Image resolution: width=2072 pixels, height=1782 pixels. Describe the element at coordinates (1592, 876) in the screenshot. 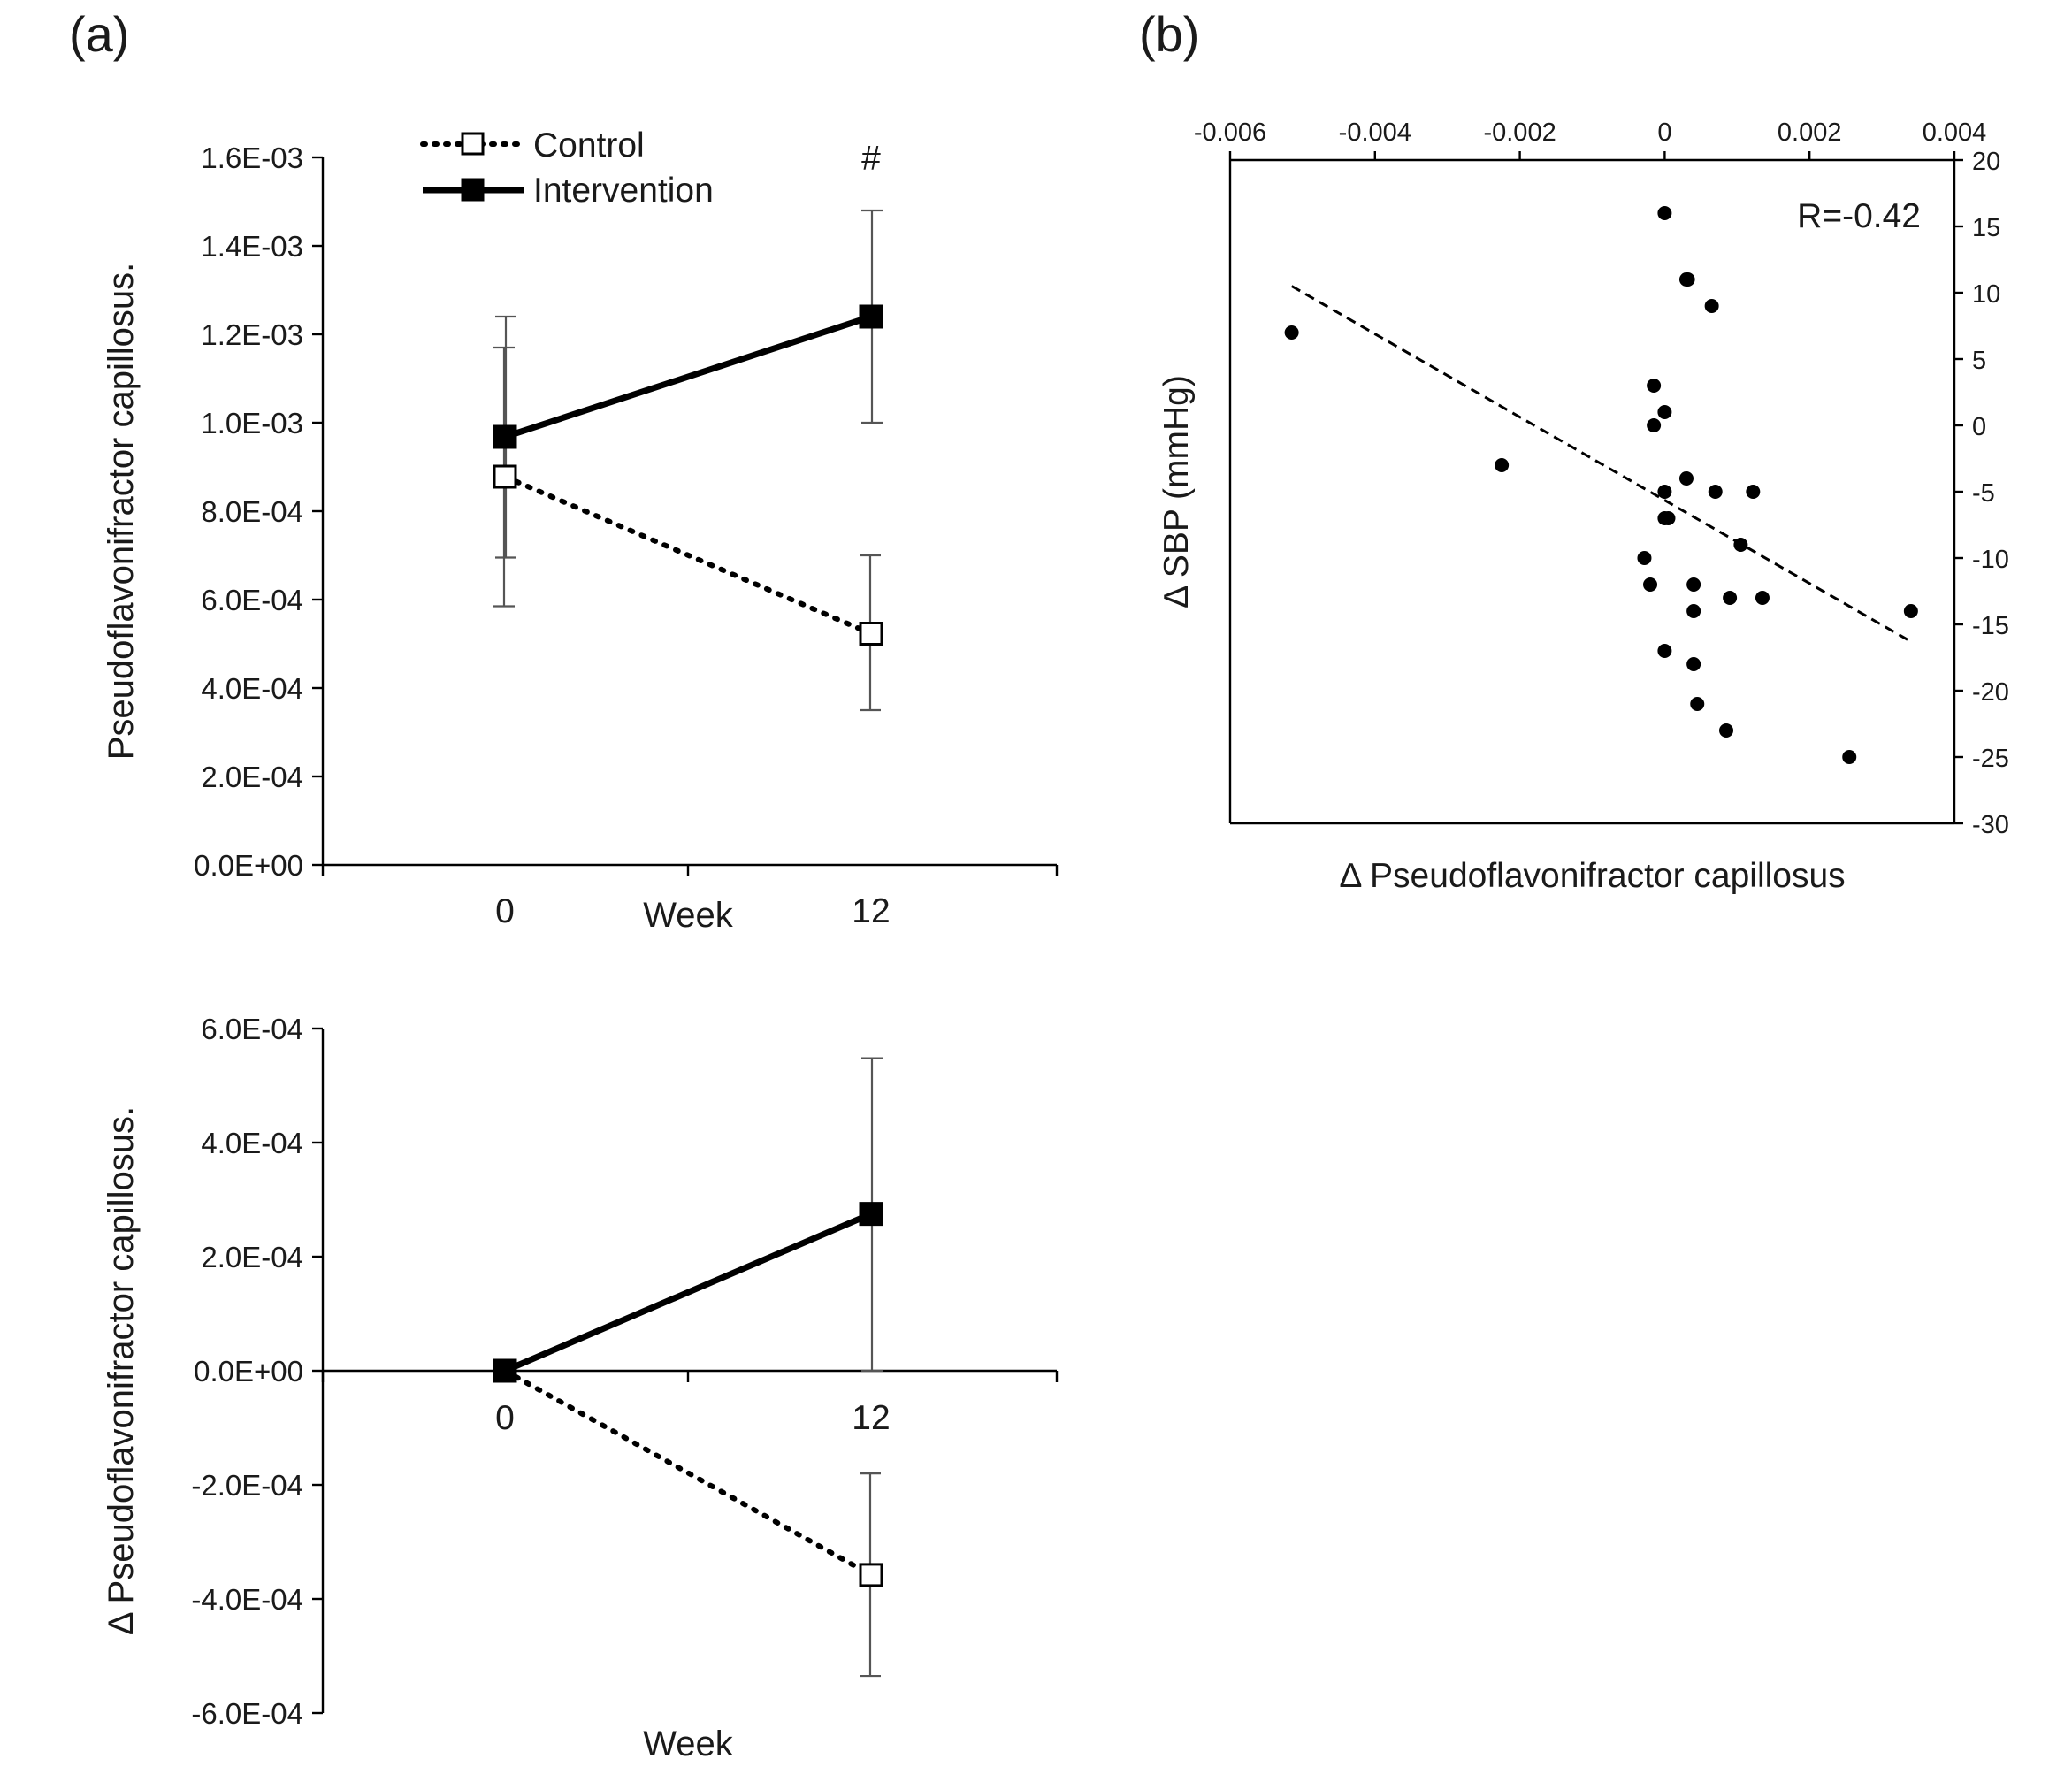

I see `x-axis-label: Δ Pseudoflavonifractor capillosus` at that location.